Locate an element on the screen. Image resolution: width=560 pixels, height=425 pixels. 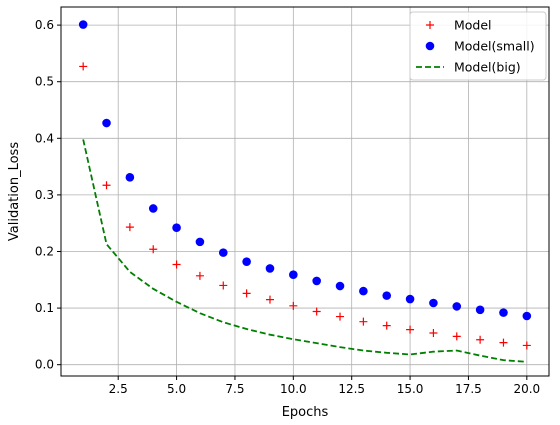
x-tick-label: 2.5 is located at coordinates (118, 389).